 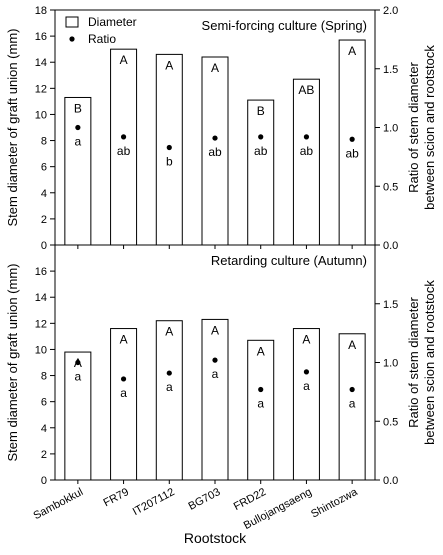 What do you see at coordinates (390, 11) in the screenshot?
I see `y2-tick-label: 2.0` at bounding box center [390, 11].